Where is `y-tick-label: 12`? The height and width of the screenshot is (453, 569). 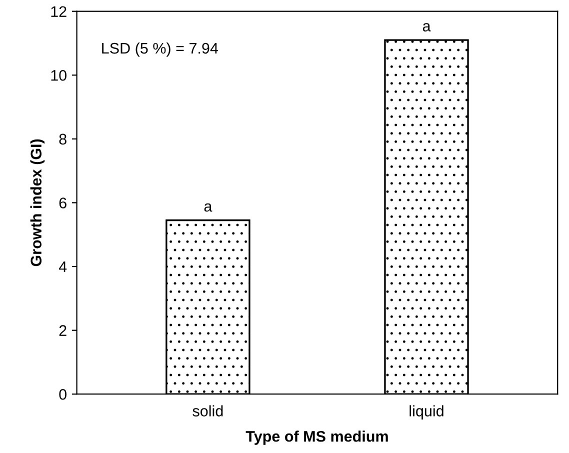 y-tick-label: 12 is located at coordinates (58, 11).